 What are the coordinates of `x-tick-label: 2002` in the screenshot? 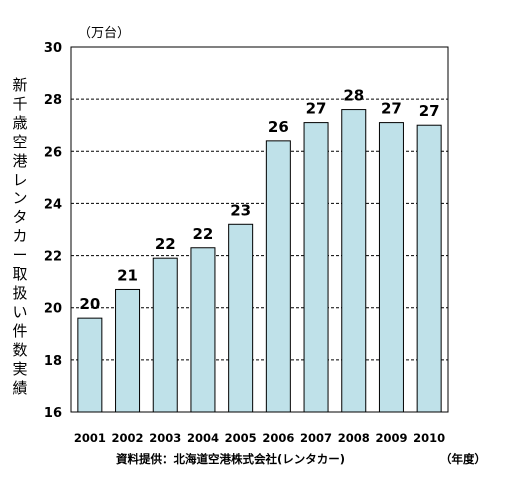 It's located at (128, 438).